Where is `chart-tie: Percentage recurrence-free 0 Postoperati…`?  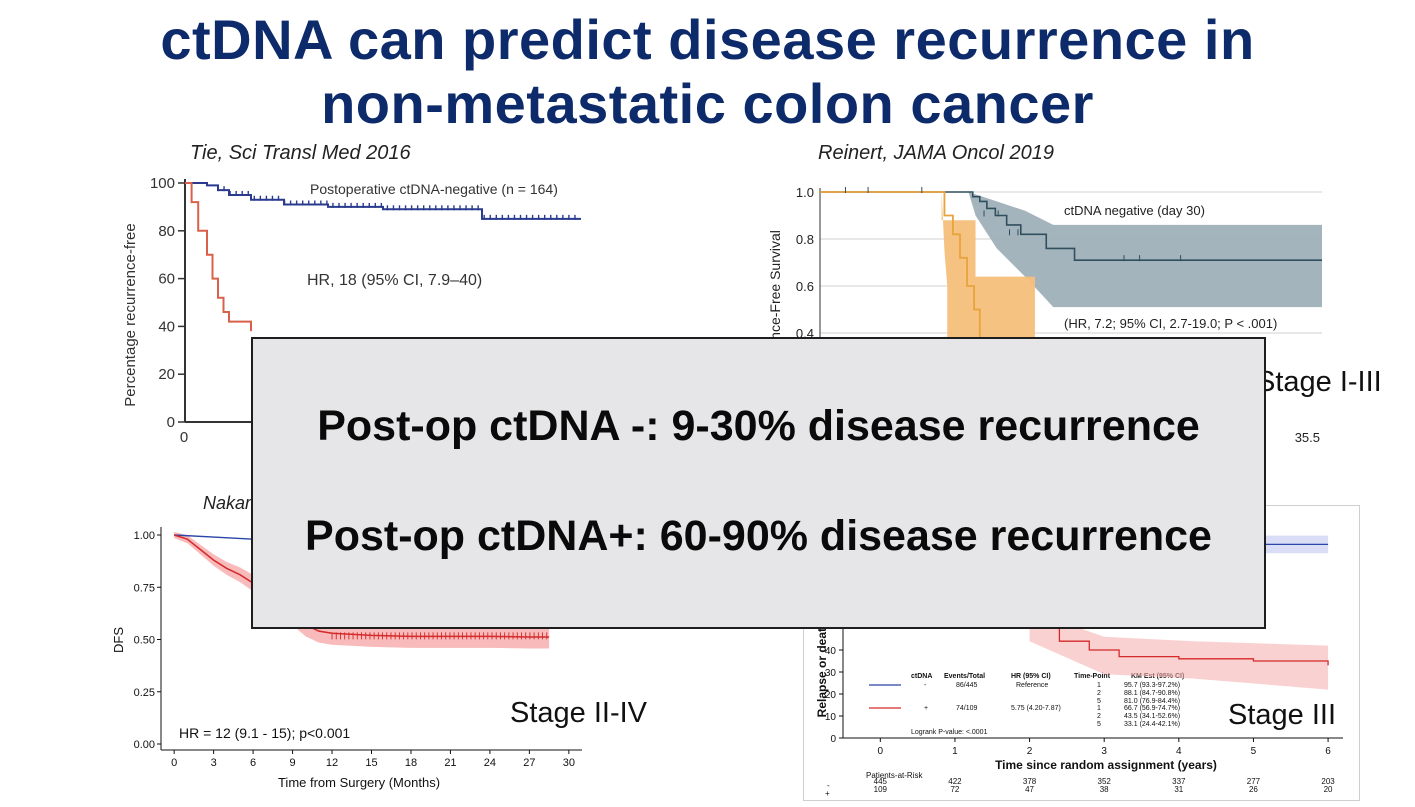
chart-tie: Percentage recurrence-free 0 Postoperati… is located at coordinates (366, 310).